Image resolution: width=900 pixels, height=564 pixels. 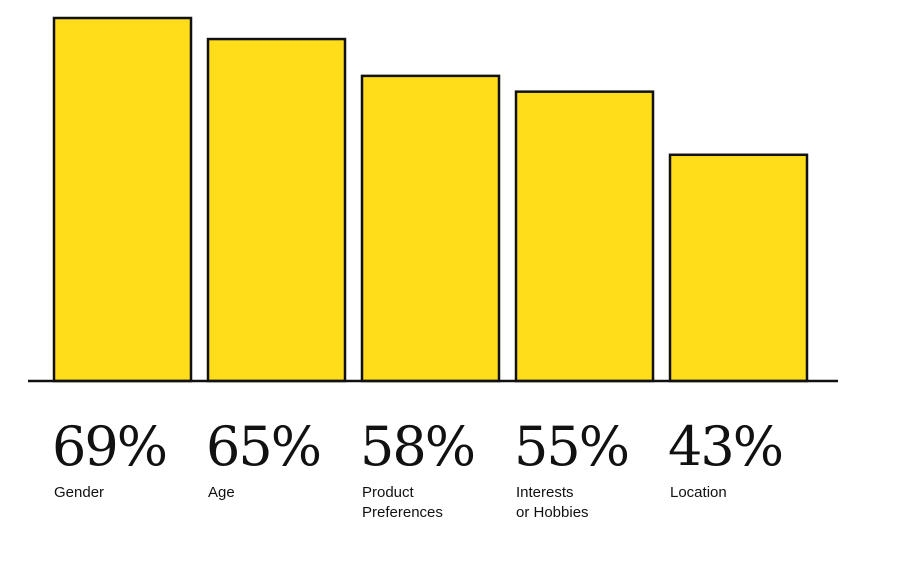 I want to click on value-label: 69%, so click(x=109, y=446).